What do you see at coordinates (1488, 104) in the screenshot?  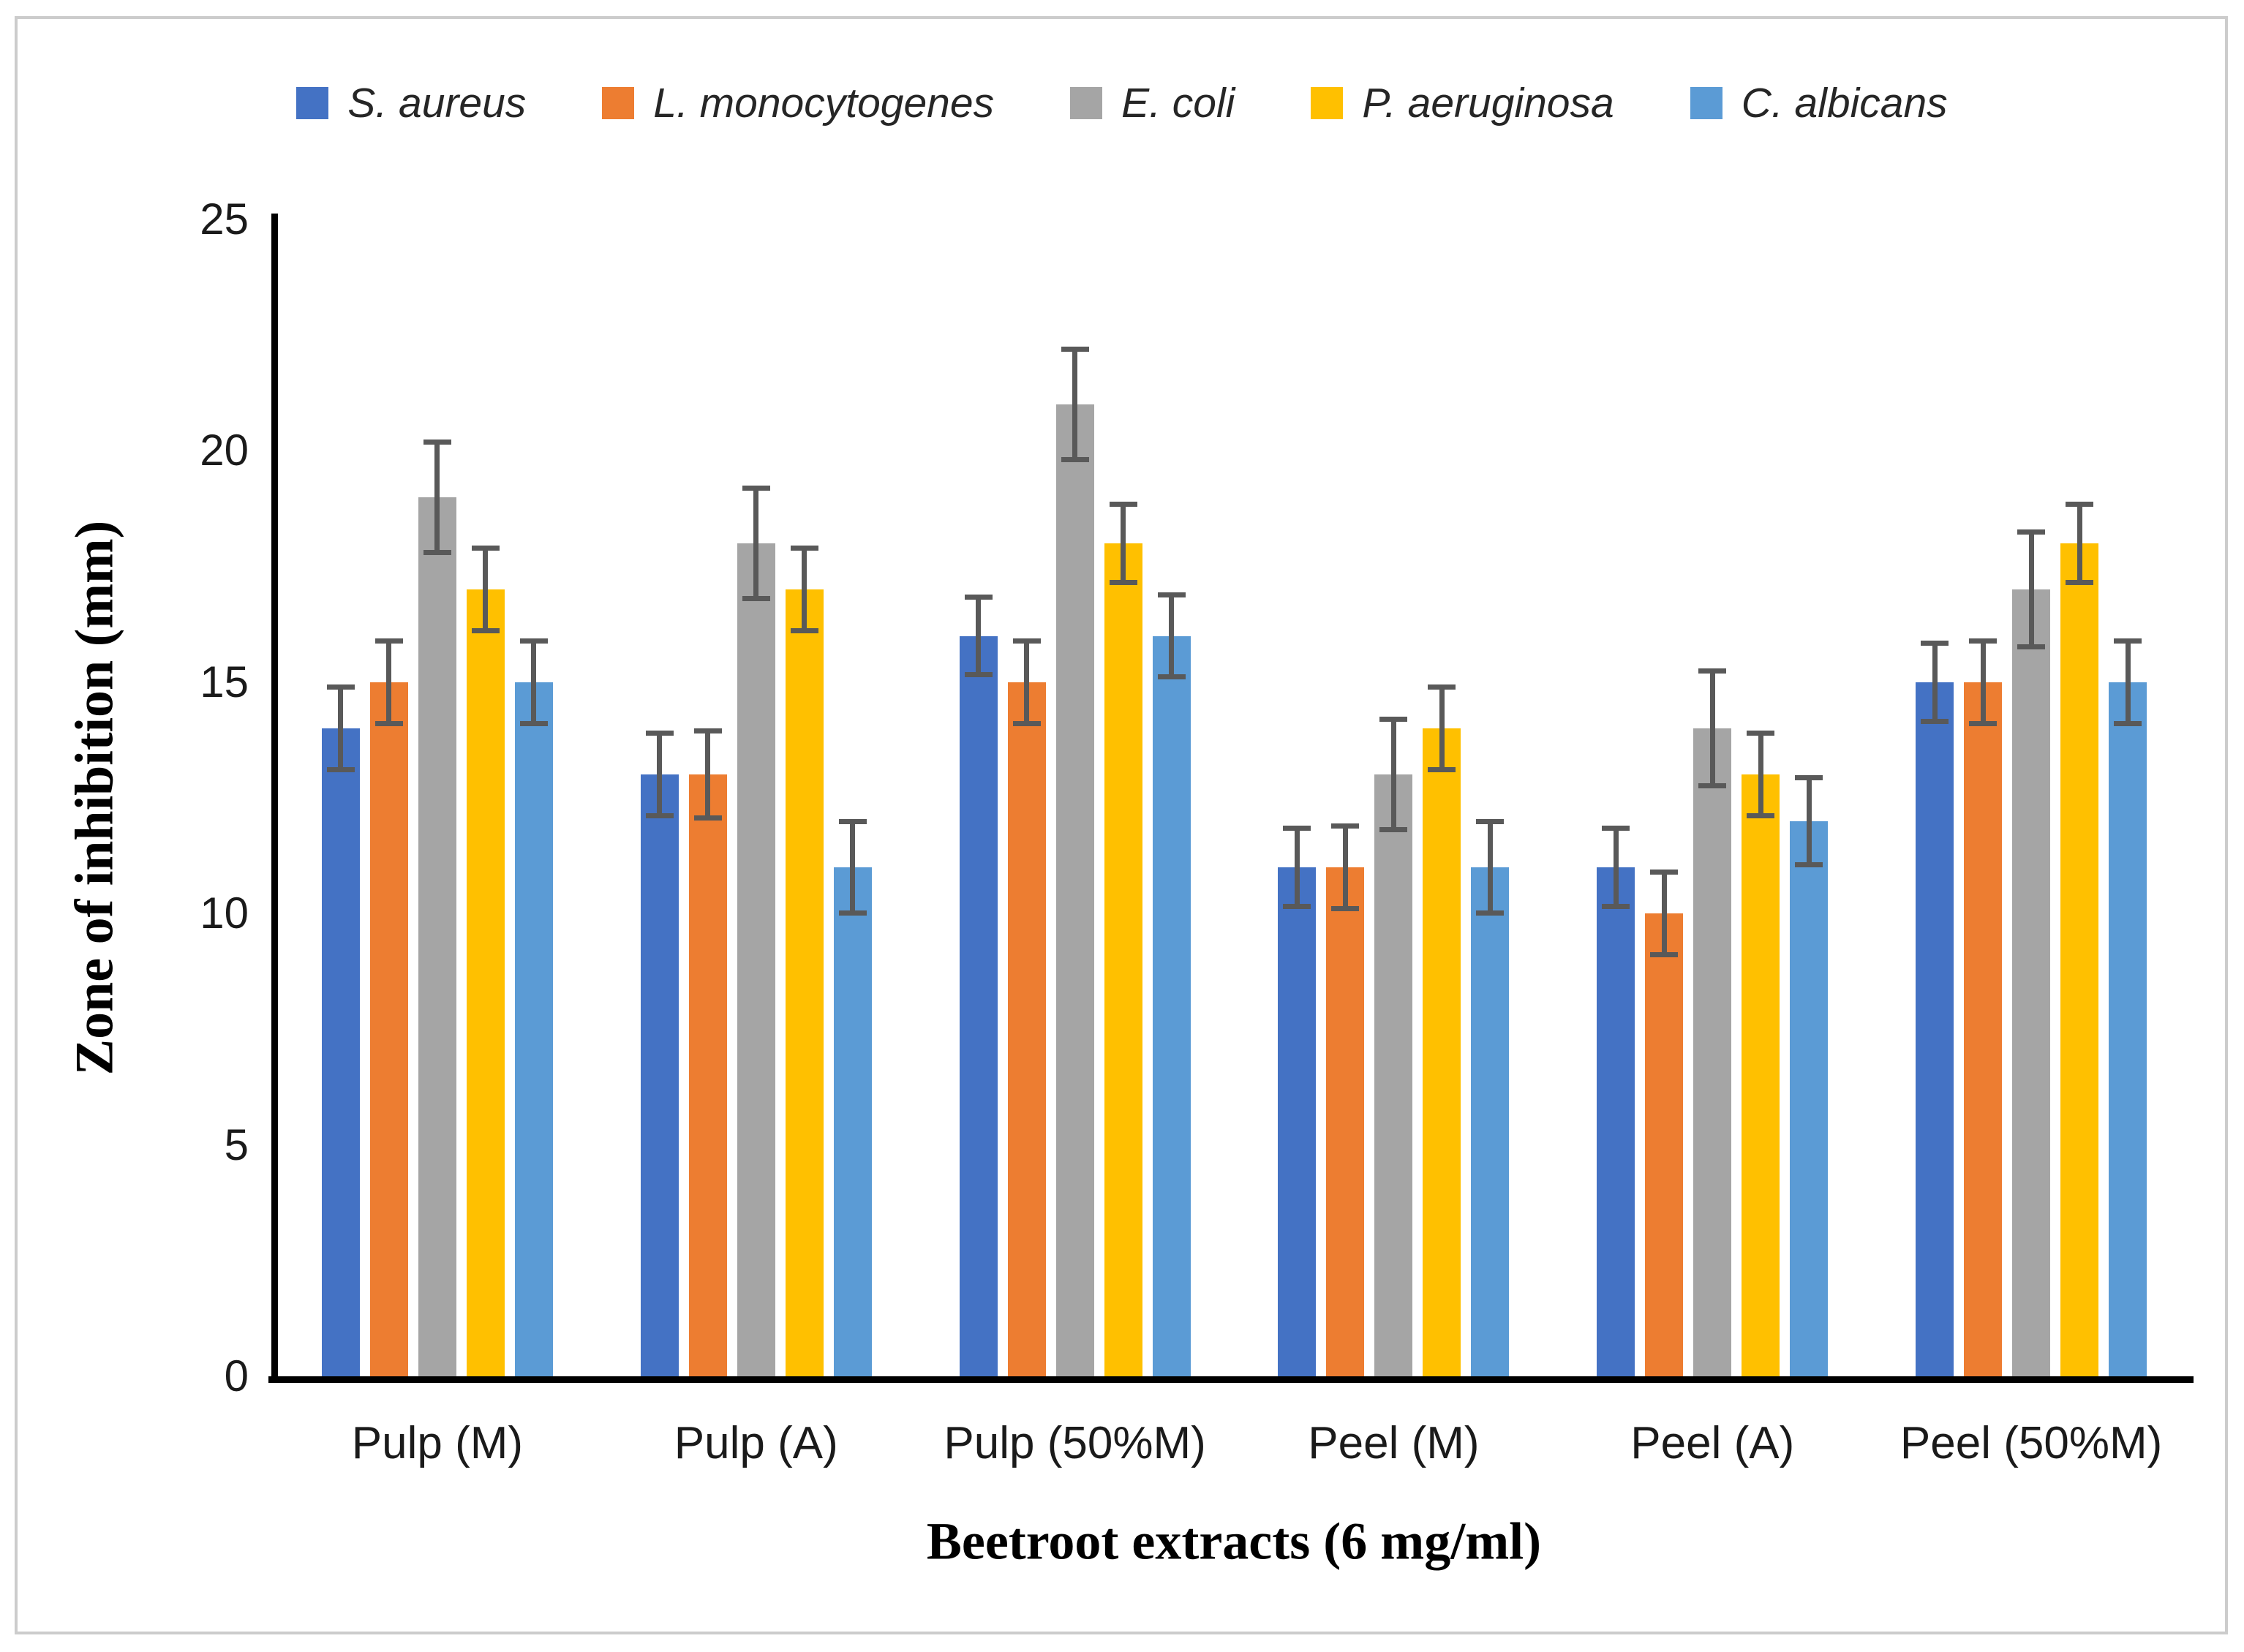 I see `legend-item-label: P. aeruginosa` at bounding box center [1488, 104].